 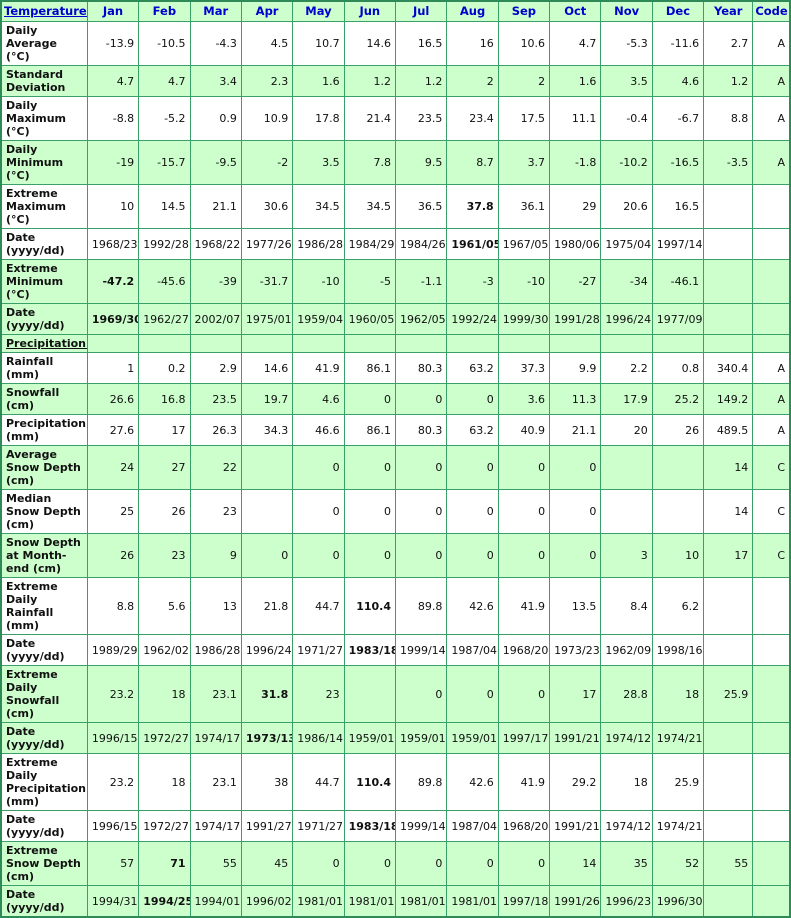 What do you see at coordinates (575, 11) in the screenshot?
I see `column-header-oct: Oct` at bounding box center [575, 11].